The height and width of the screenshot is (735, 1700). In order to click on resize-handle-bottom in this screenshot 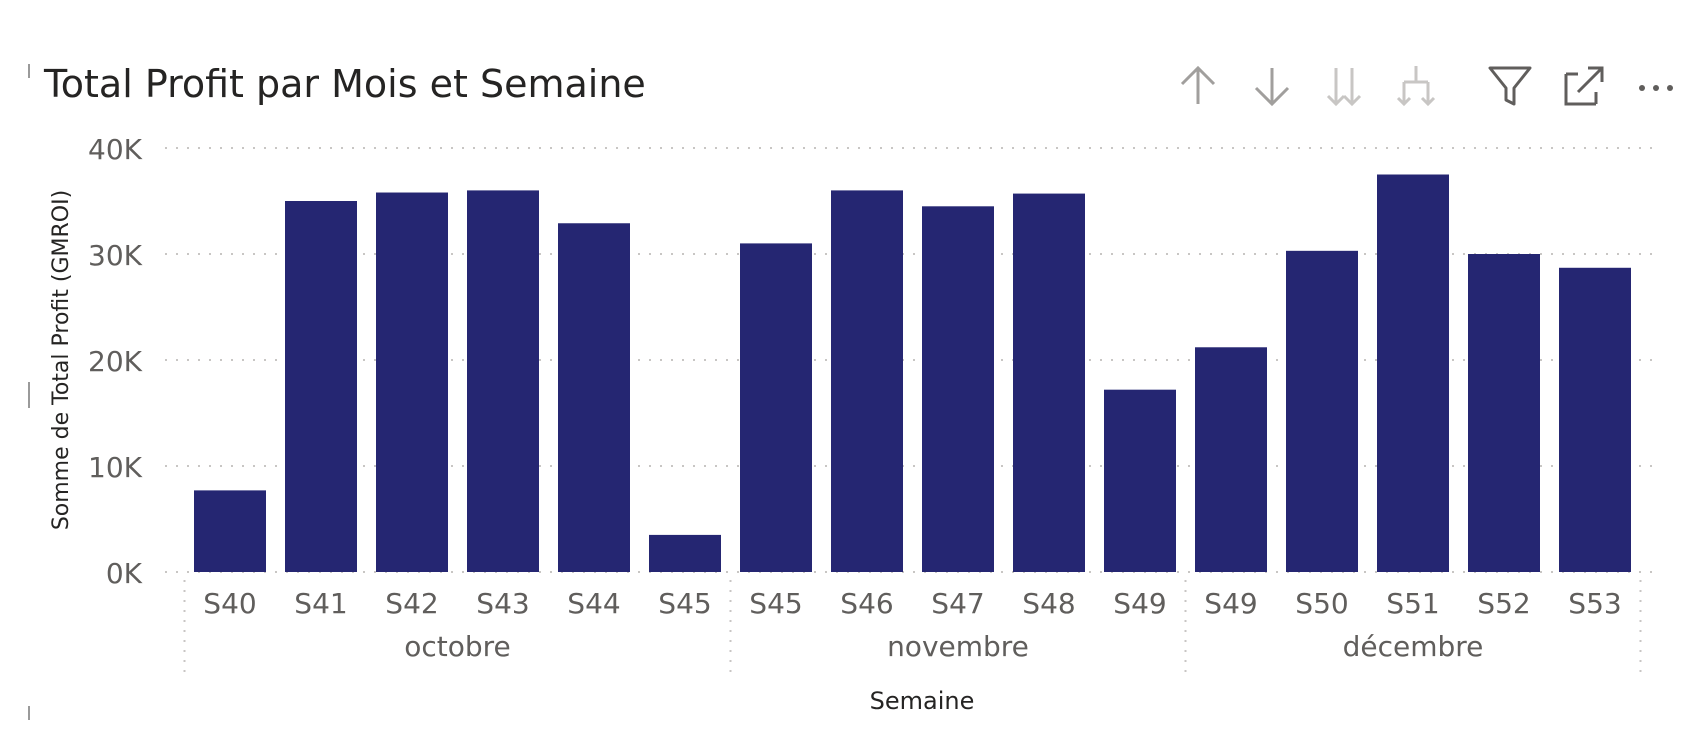, I will do `click(29, 713)`.